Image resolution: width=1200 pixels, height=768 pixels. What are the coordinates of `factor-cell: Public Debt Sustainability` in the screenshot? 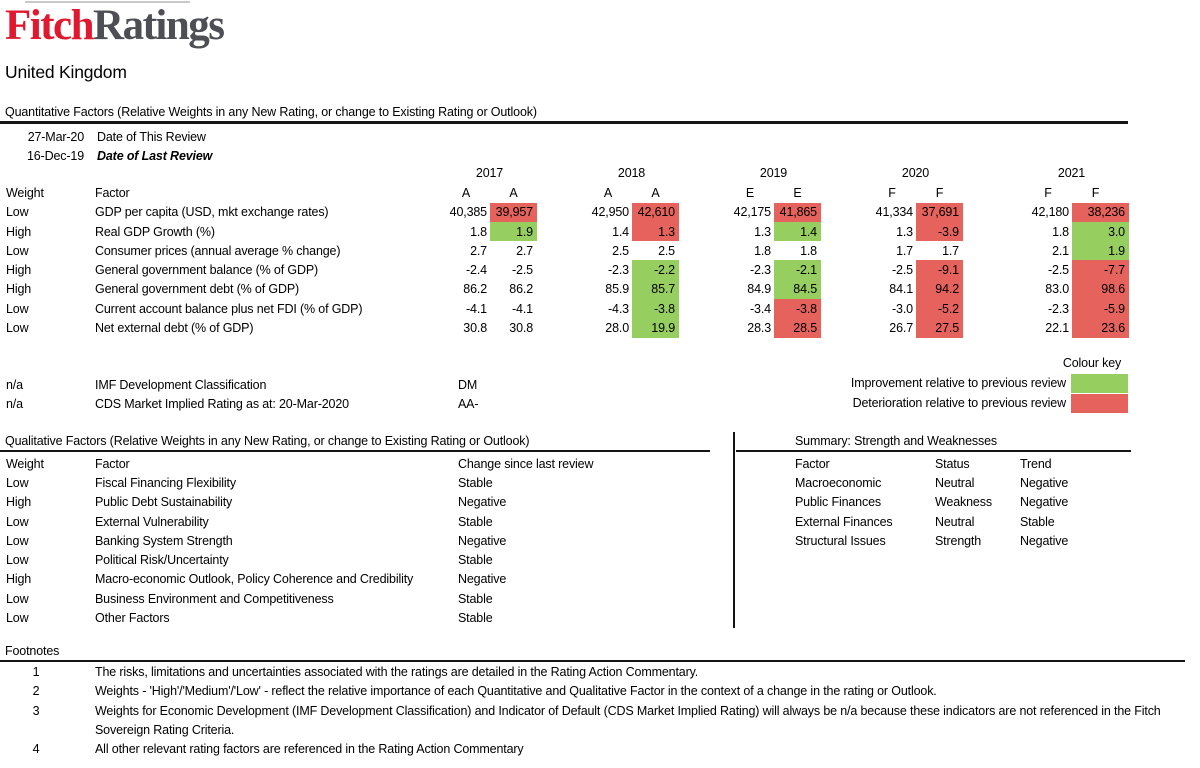 It's located at (164, 502).